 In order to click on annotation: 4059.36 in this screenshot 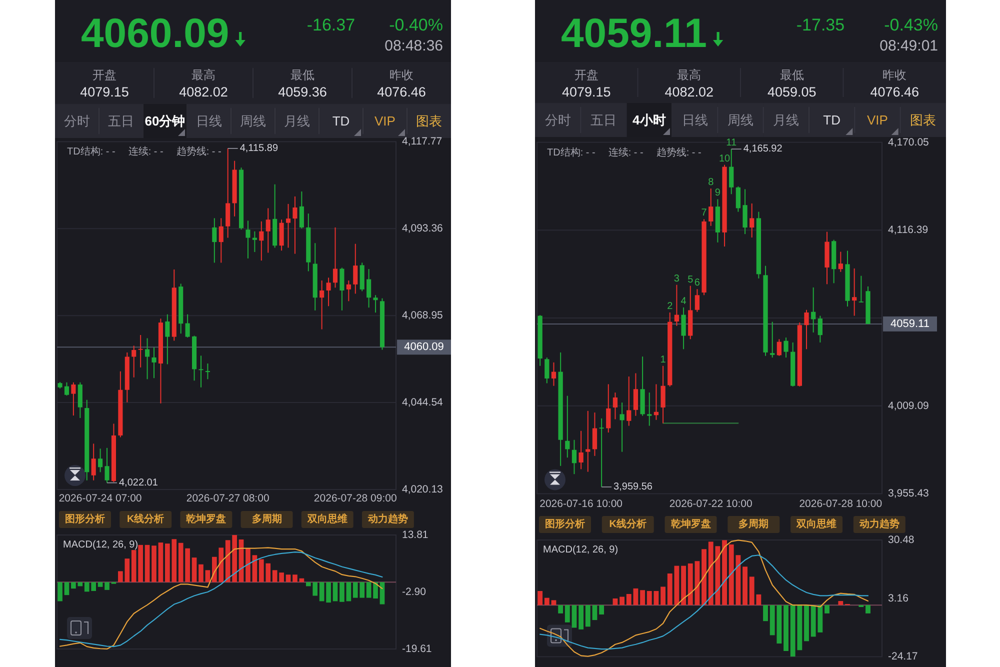, I will do `click(302, 92)`.